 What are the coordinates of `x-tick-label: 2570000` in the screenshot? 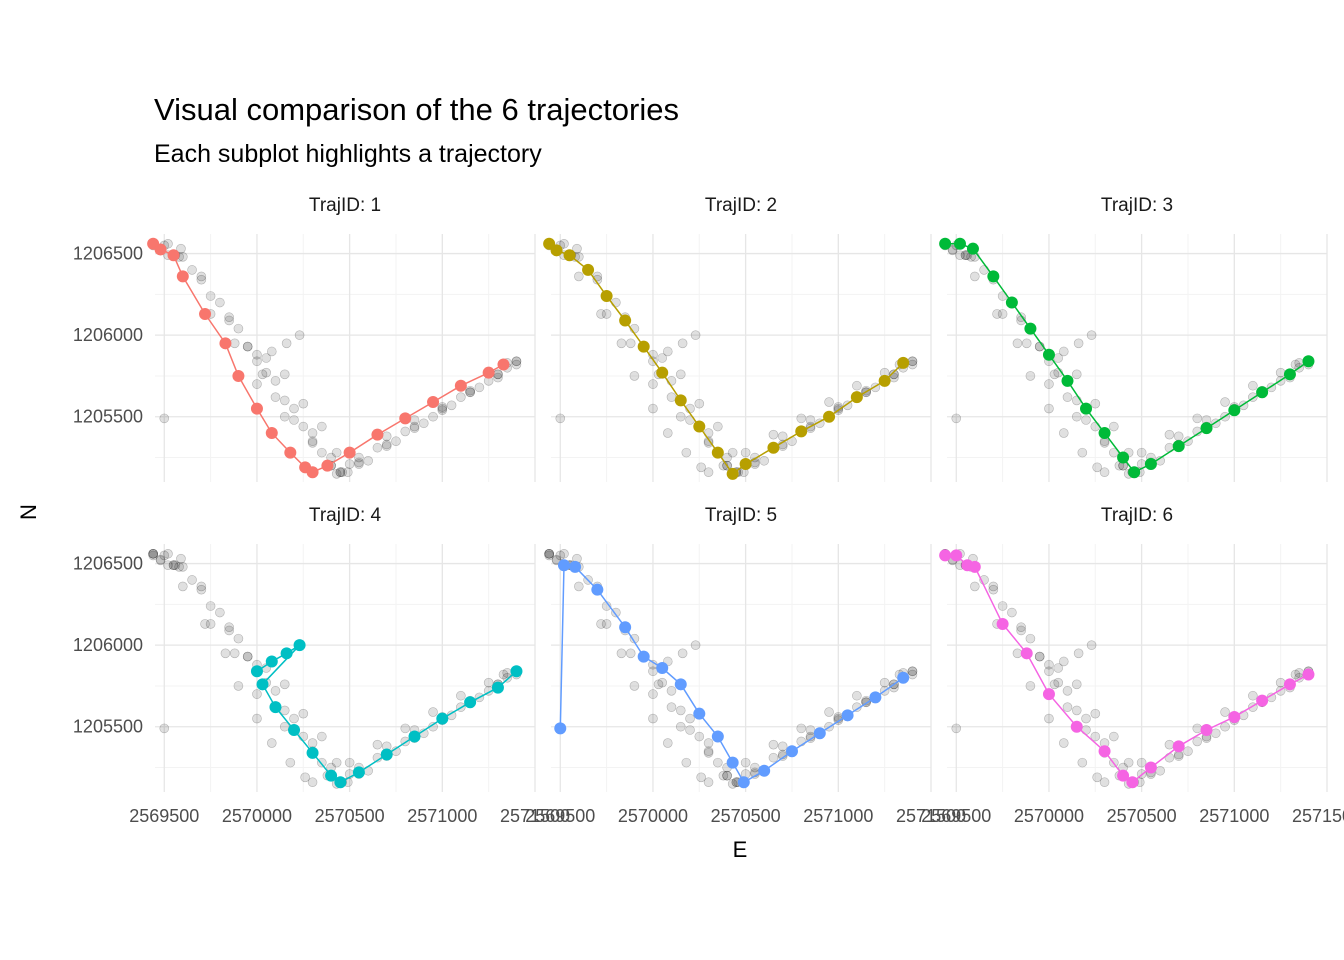 It's located at (1049, 816).